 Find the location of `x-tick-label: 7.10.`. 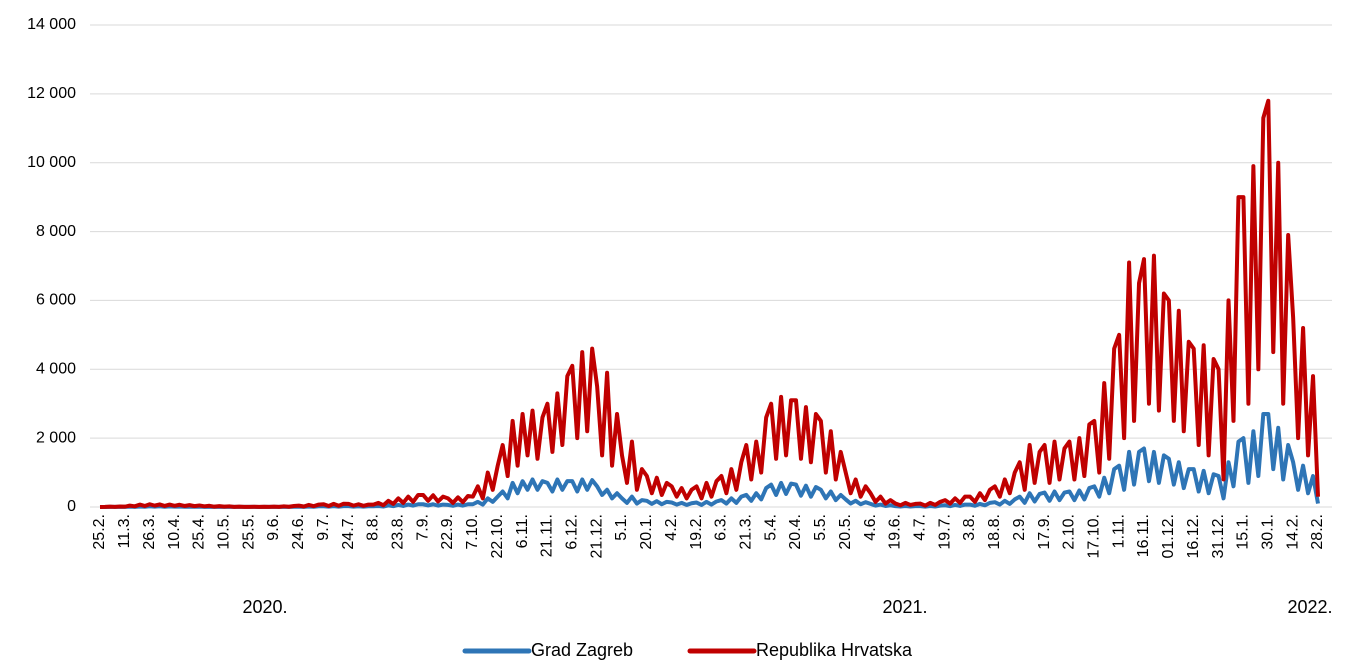

x-tick-label: 7.10. is located at coordinates (472, 532).